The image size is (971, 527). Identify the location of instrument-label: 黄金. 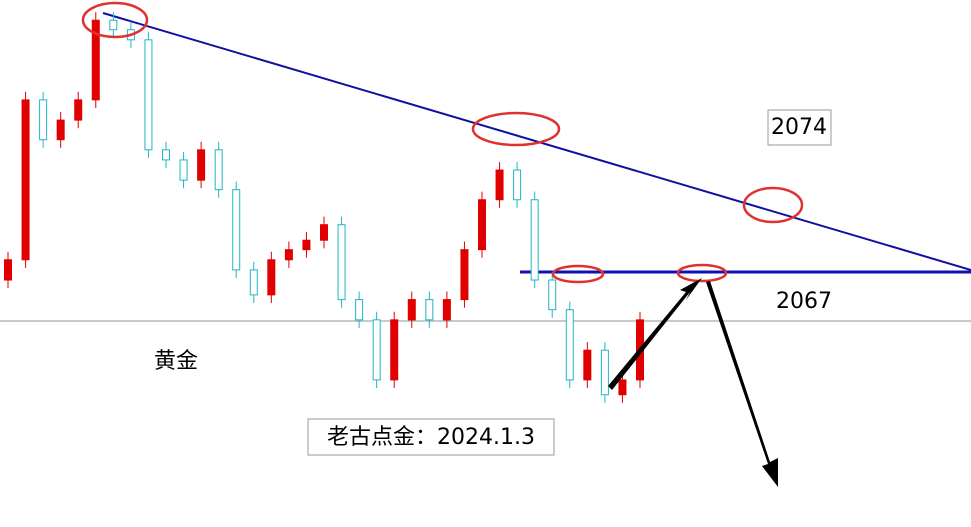
(176, 361).